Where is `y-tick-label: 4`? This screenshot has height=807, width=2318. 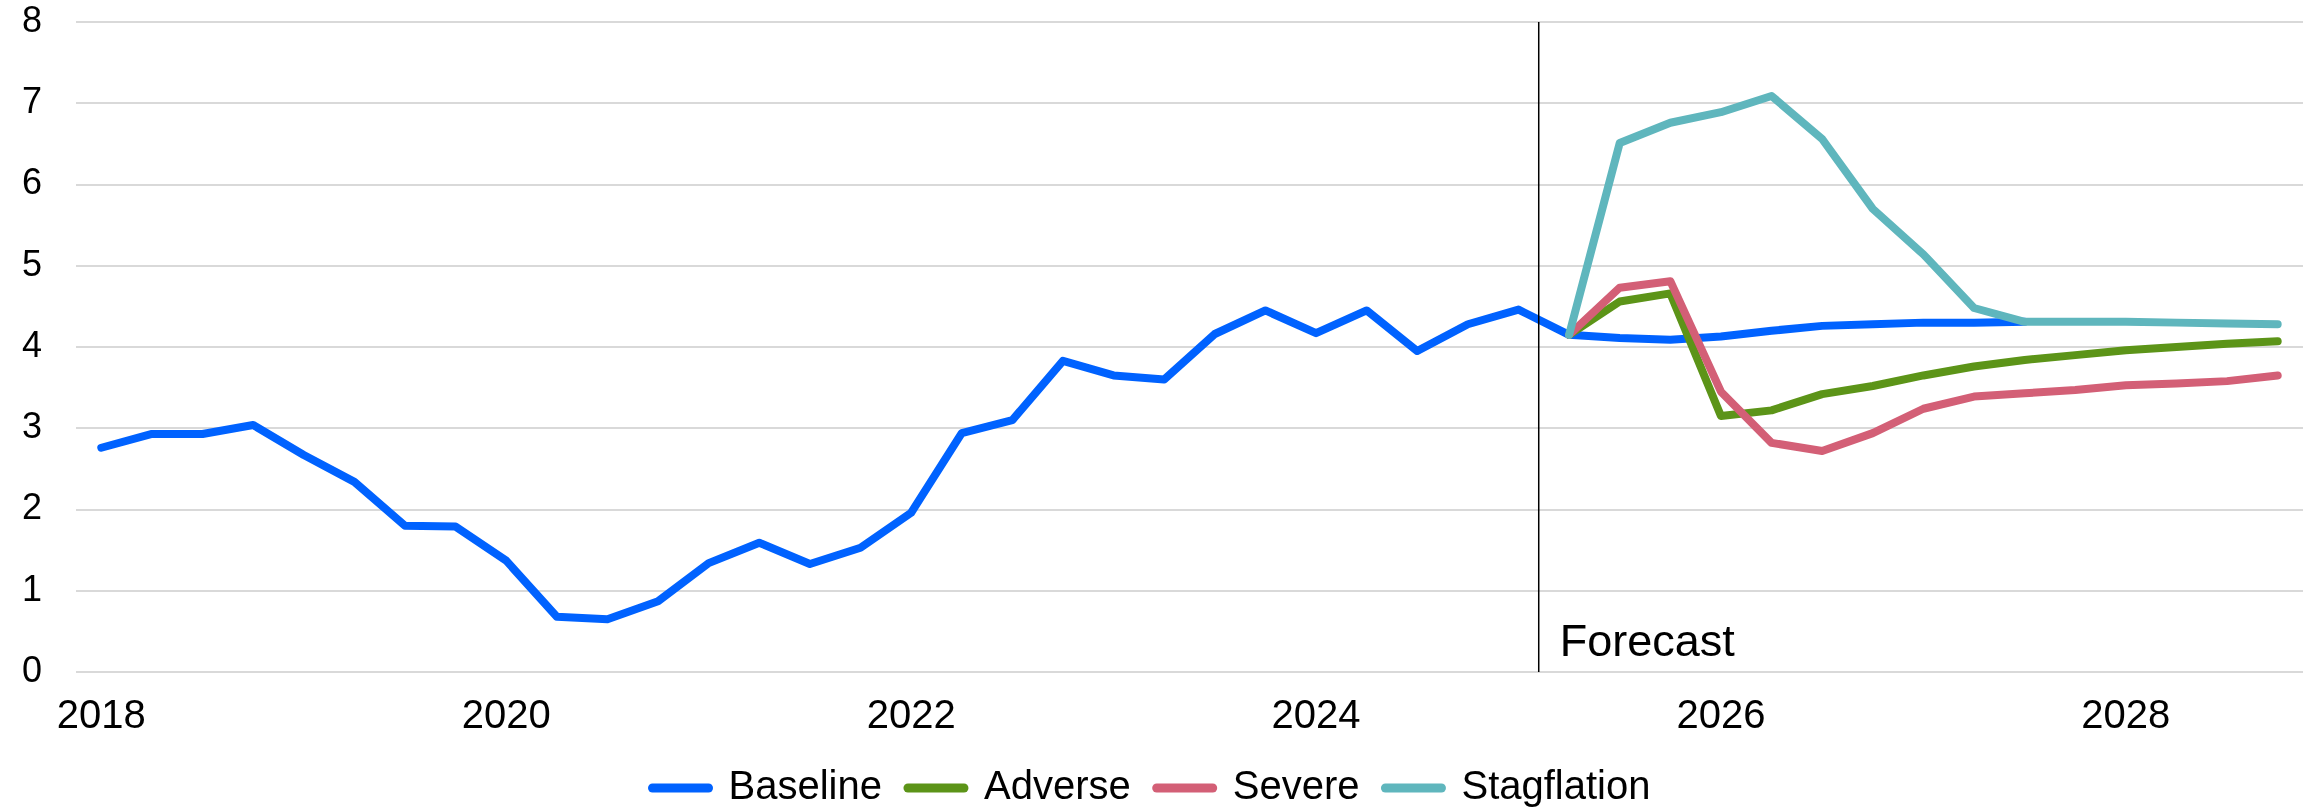 y-tick-label: 4 is located at coordinates (31, 344).